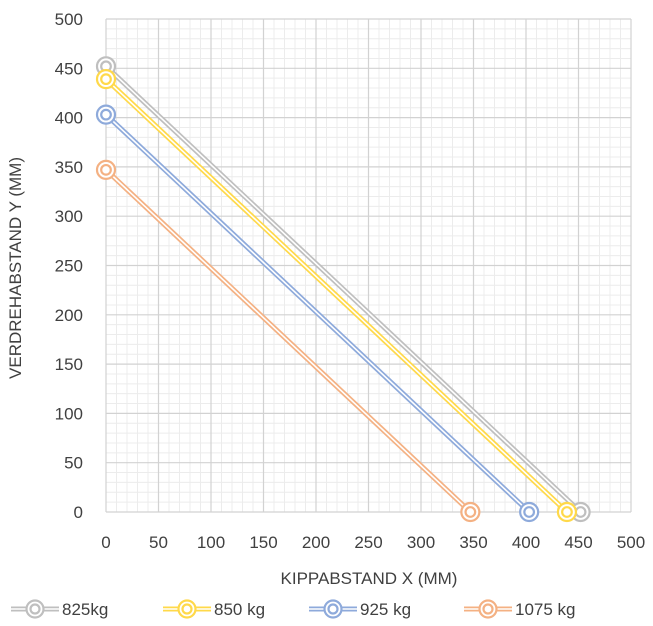  I want to click on y-tick-label: 100, so click(69, 413).